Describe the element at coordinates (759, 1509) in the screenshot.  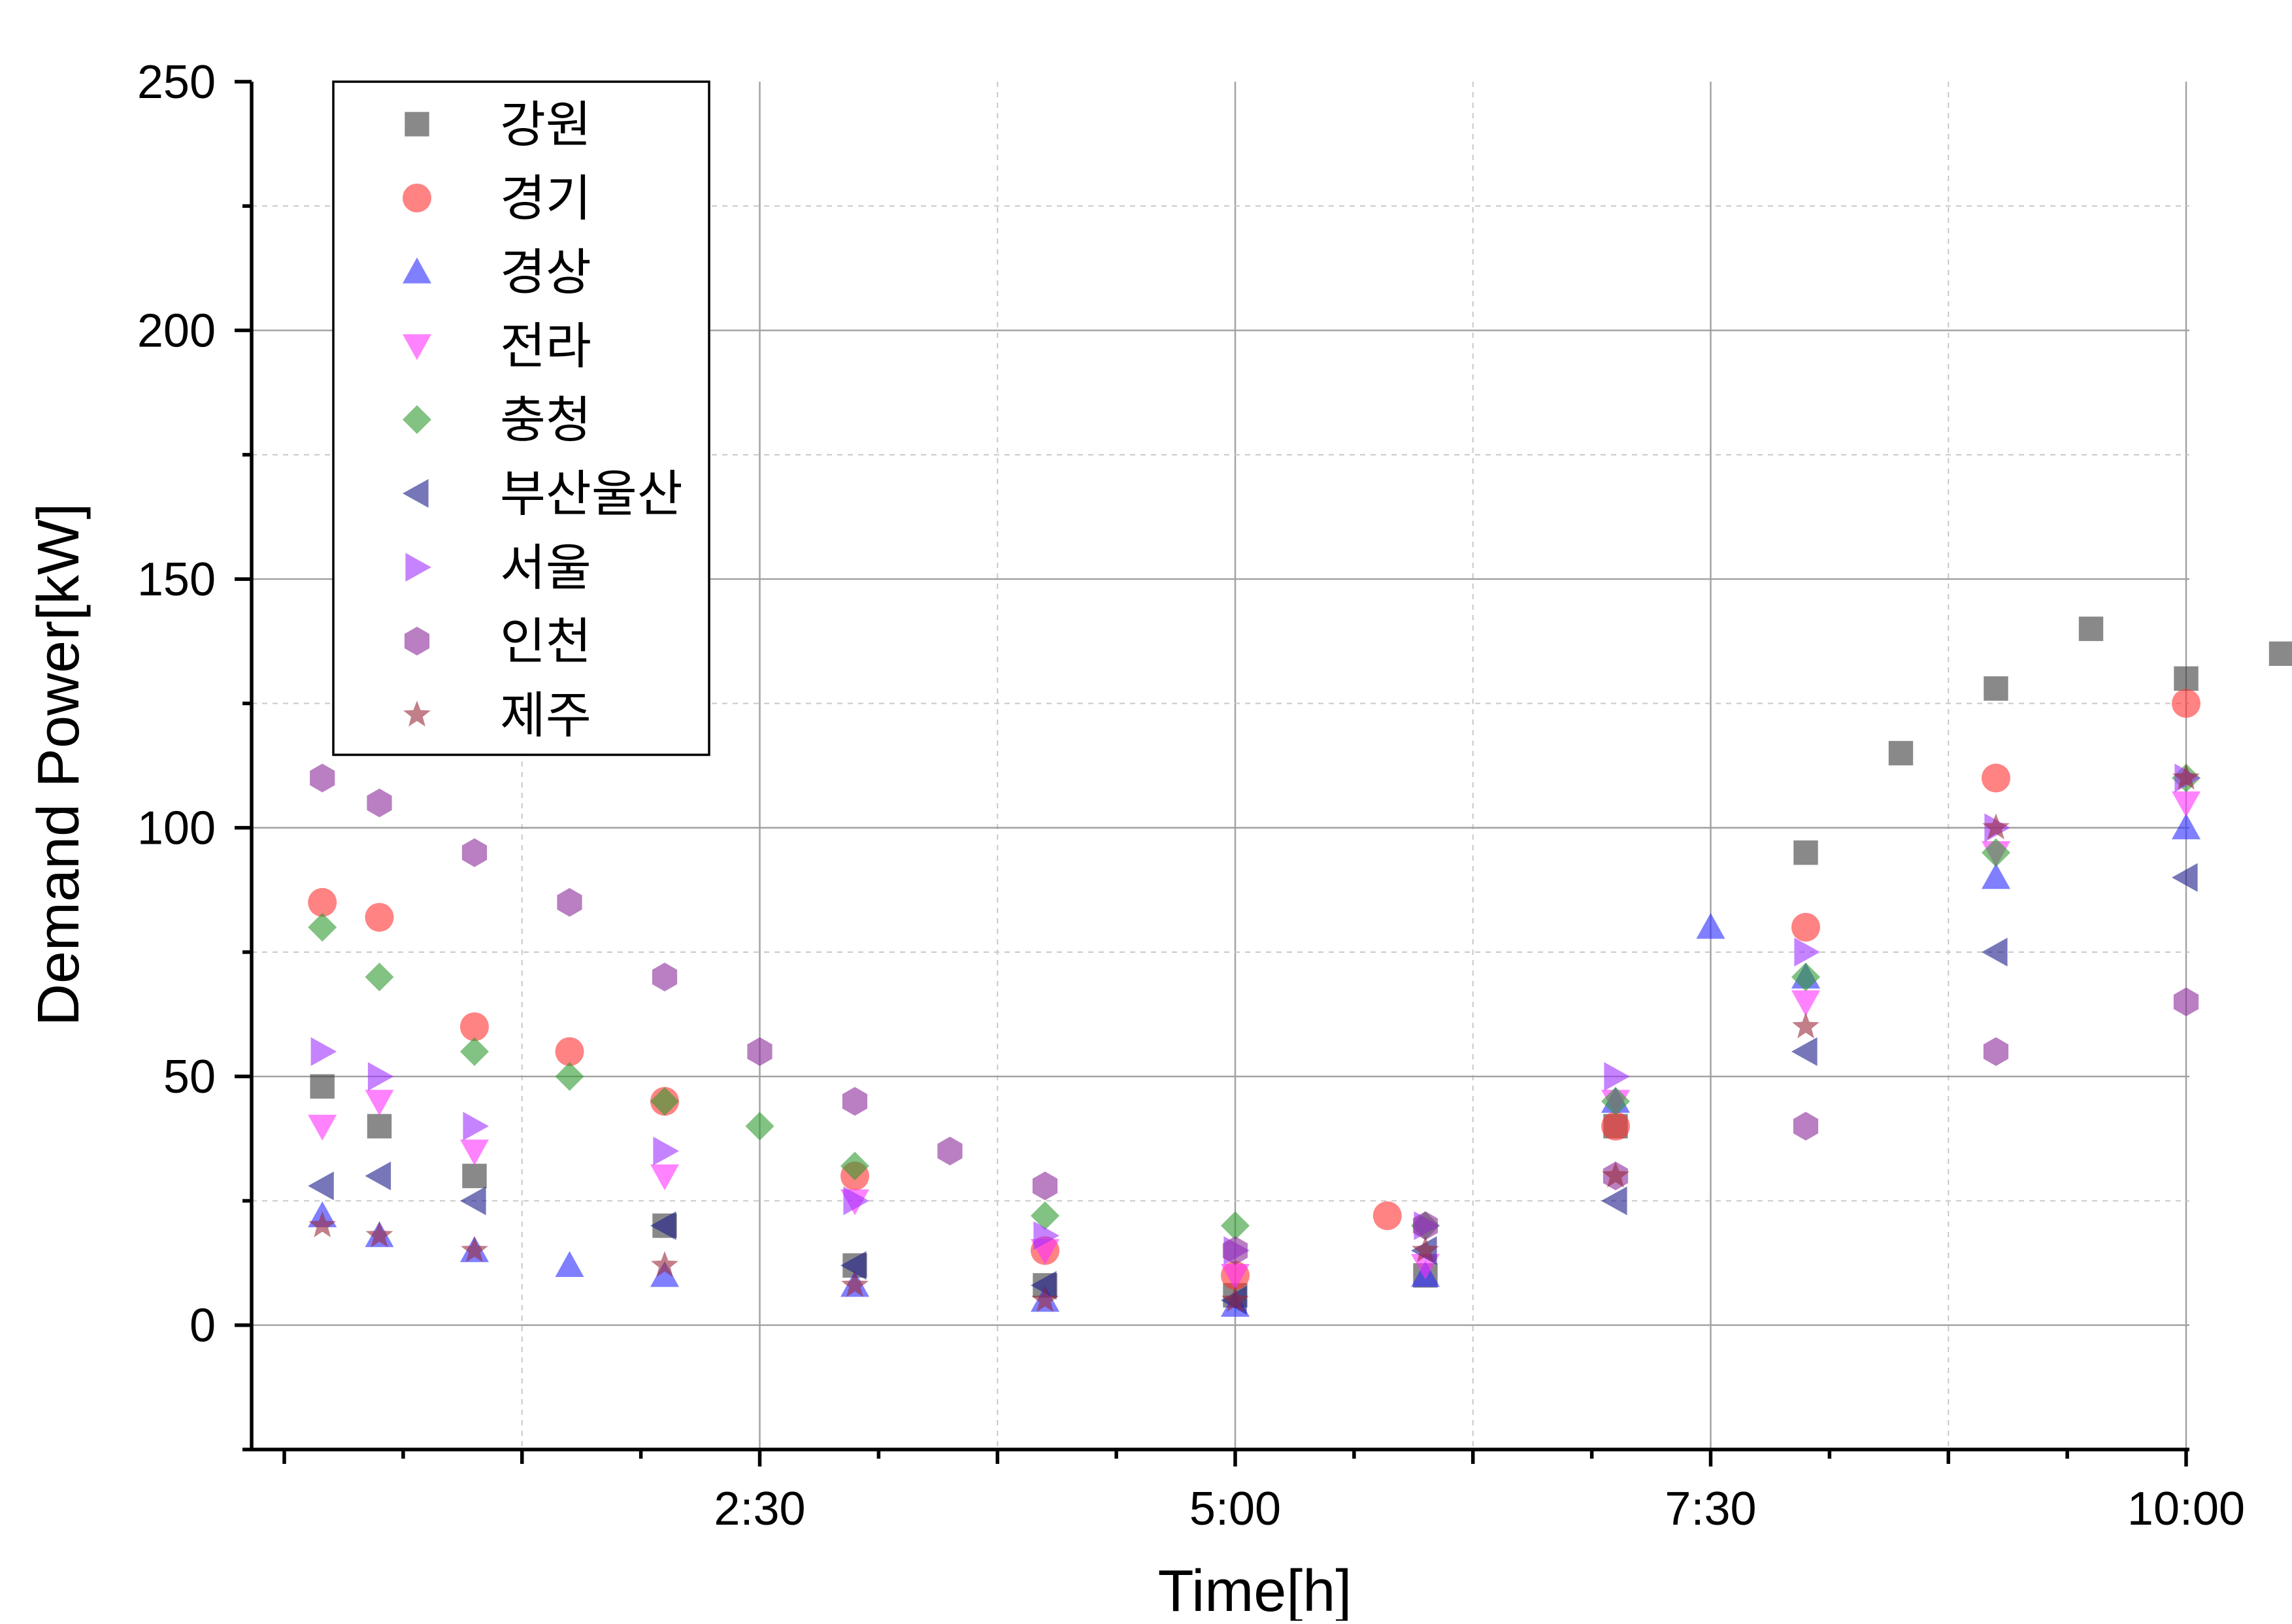
I see `x-tick-label: 2:30` at that location.